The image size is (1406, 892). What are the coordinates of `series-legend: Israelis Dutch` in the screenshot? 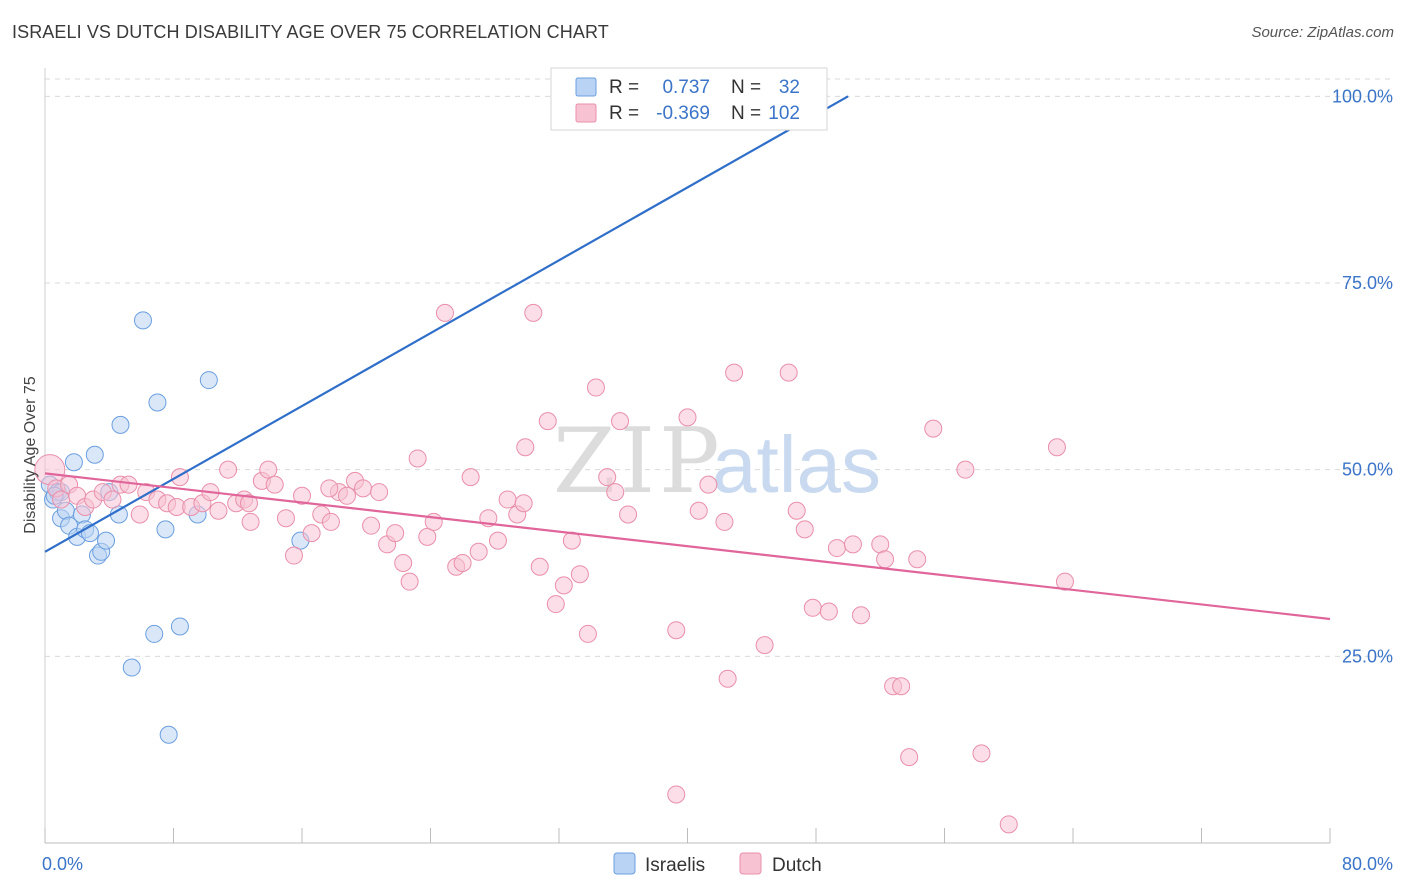 It's located at (717, 864).